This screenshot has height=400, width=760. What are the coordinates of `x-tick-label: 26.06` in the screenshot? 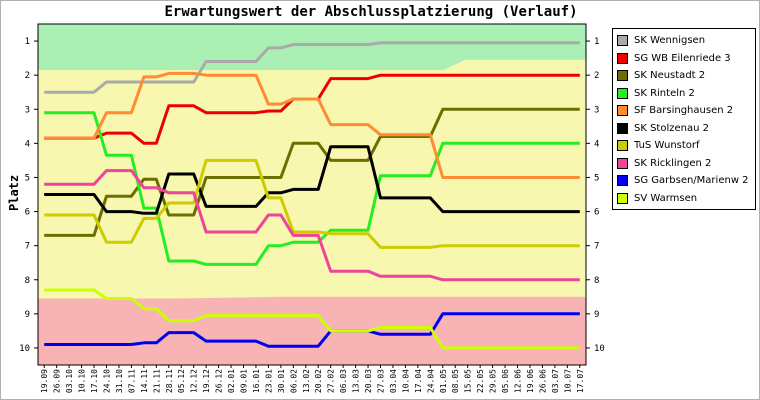 It's located at (542, 381).